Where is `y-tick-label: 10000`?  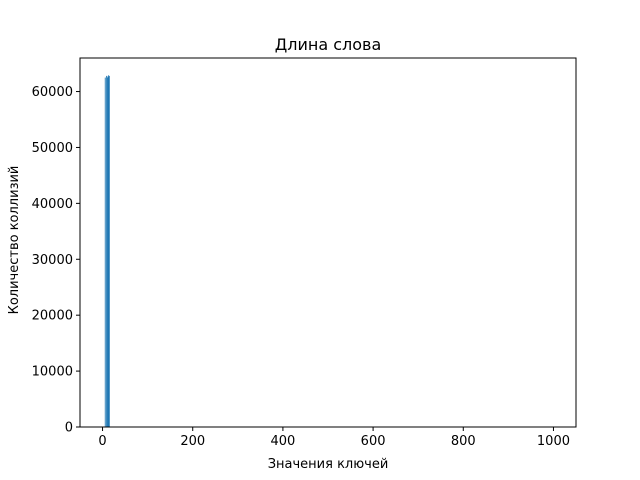 y-tick-label: 10000 is located at coordinates (52, 372).